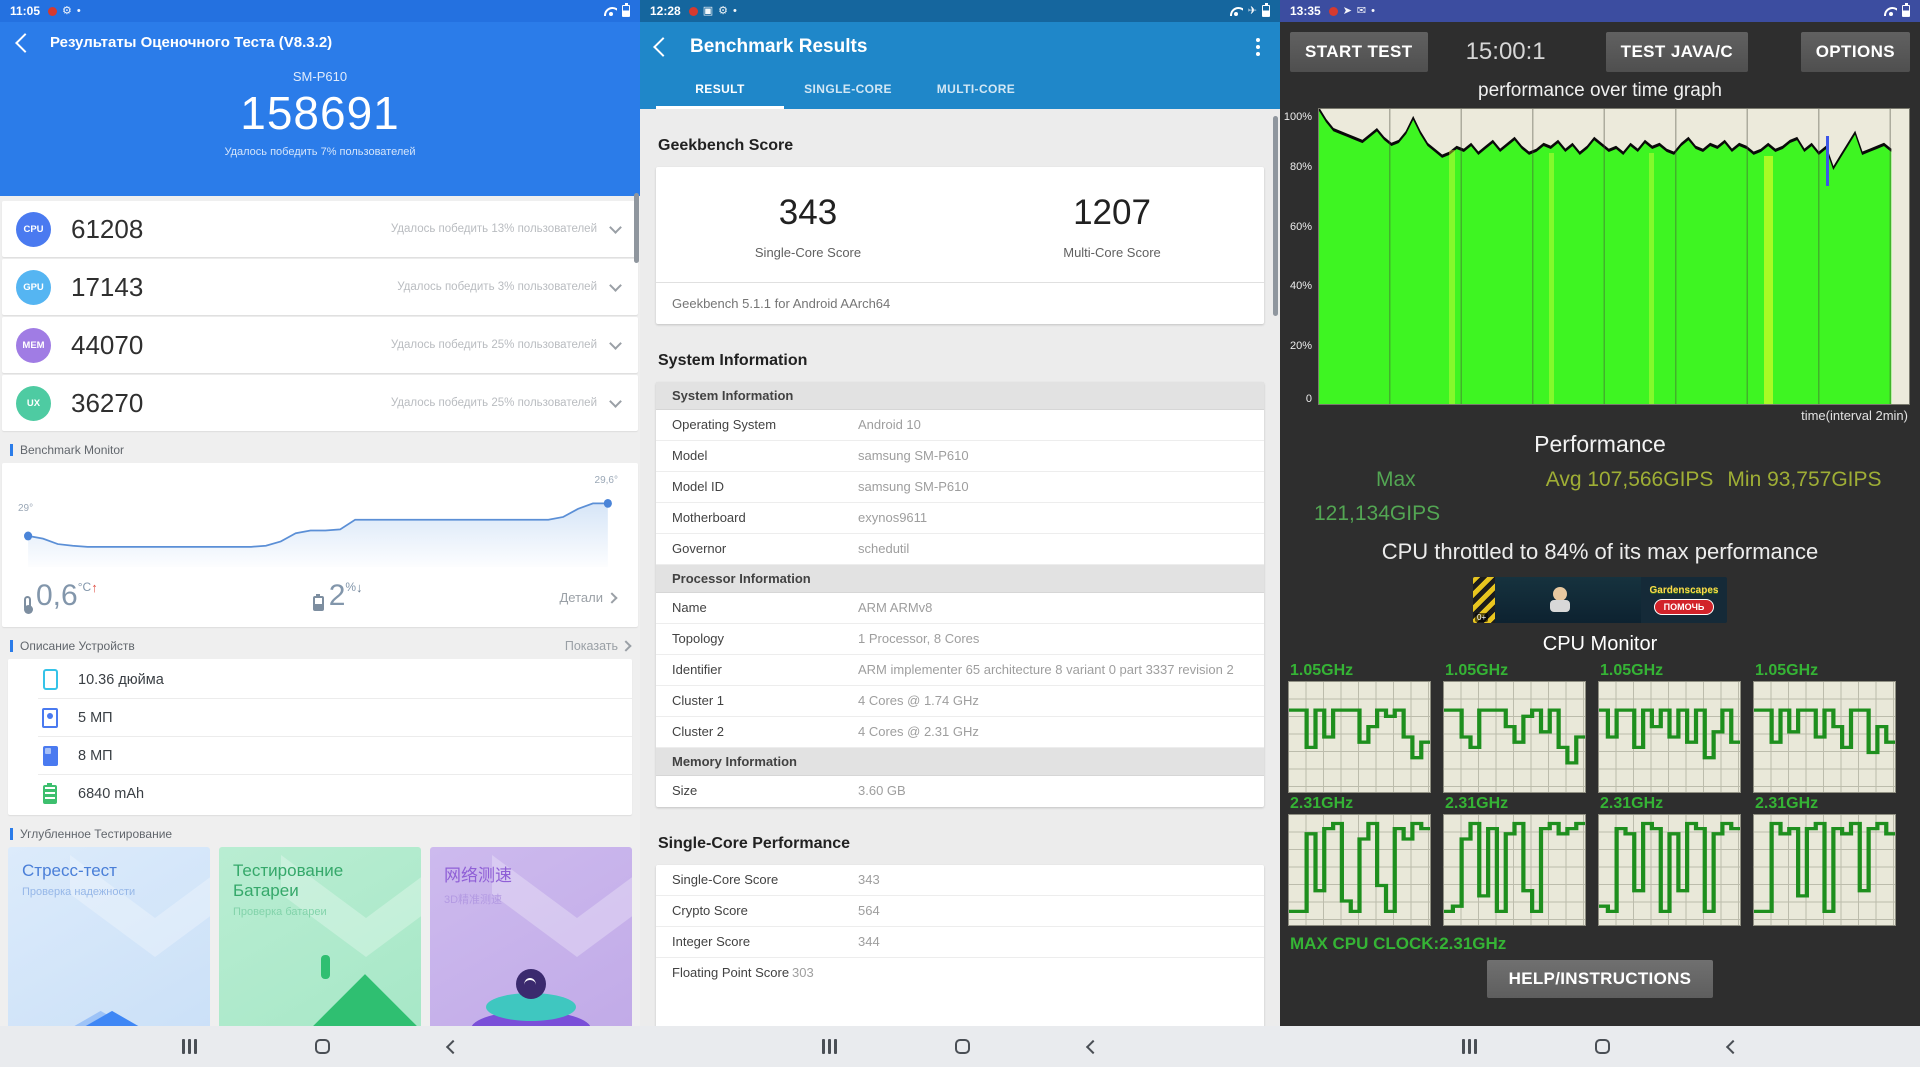 This screenshot has height=1067, width=1920. What do you see at coordinates (67, 595) in the screenshot?
I see `temp-delta-value: 0,6°C↑` at bounding box center [67, 595].